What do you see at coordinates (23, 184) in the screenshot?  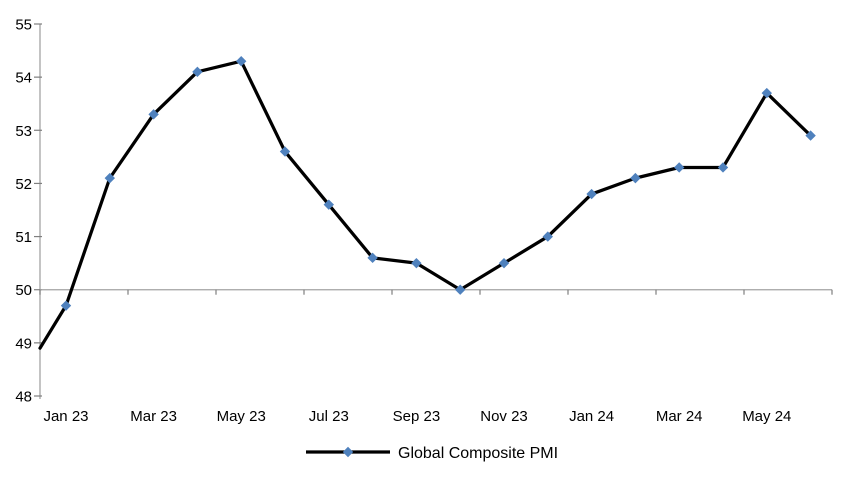 I see `y-tick-label: 52` at bounding box center [23, 184].